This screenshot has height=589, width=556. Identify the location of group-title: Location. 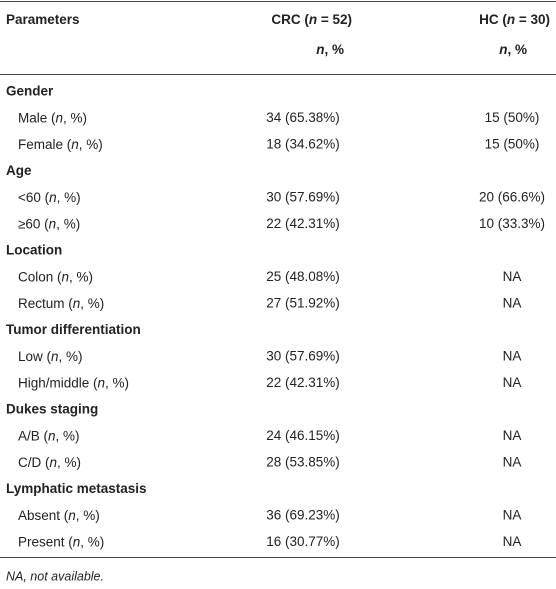
(34, 250).